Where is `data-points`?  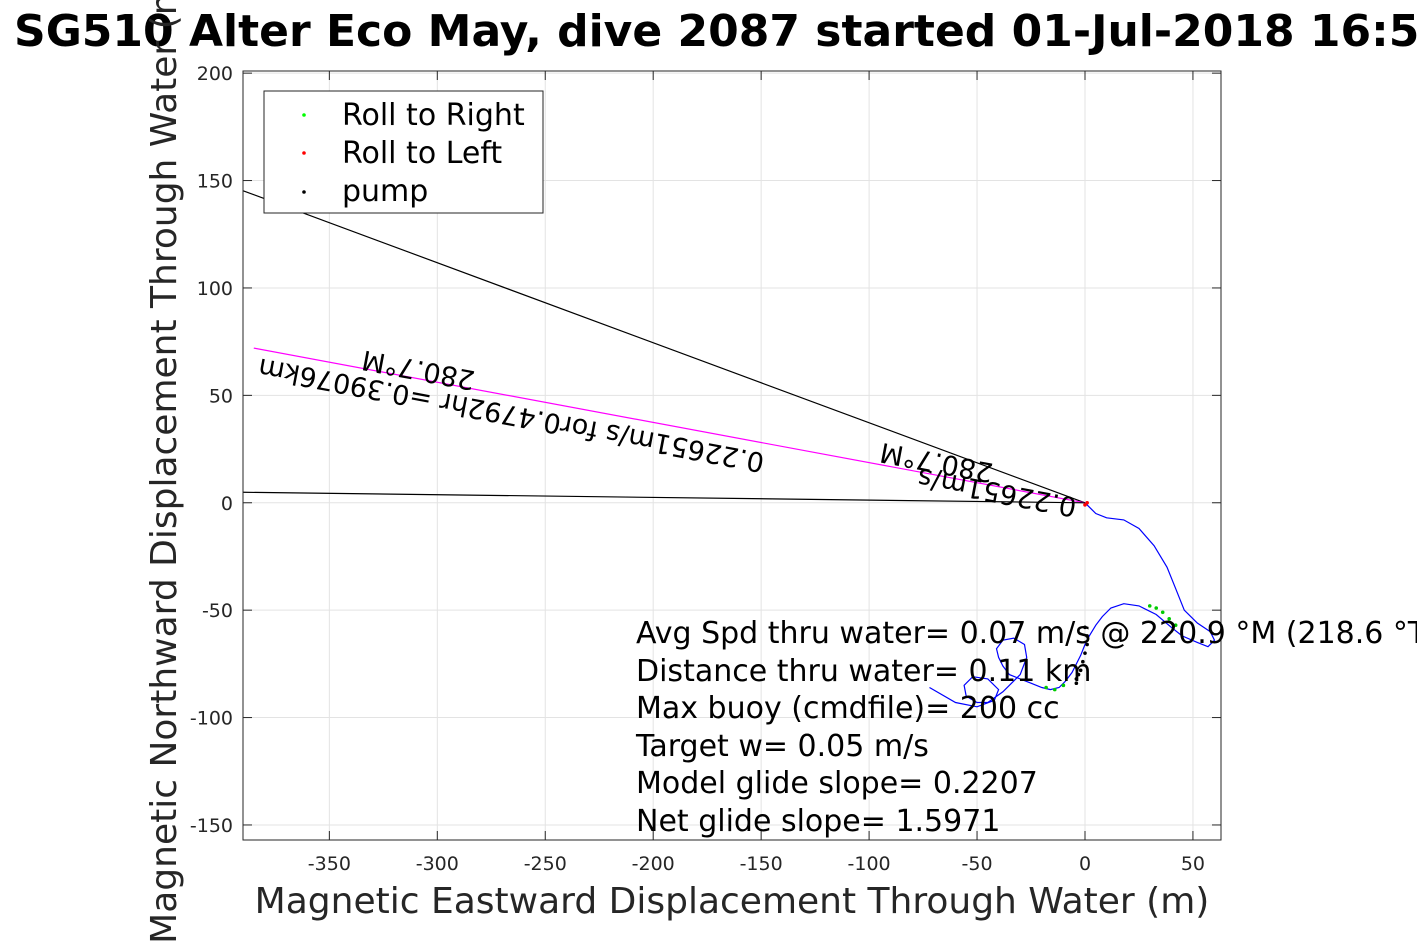 data-points is located at coordinates (1111, 596).